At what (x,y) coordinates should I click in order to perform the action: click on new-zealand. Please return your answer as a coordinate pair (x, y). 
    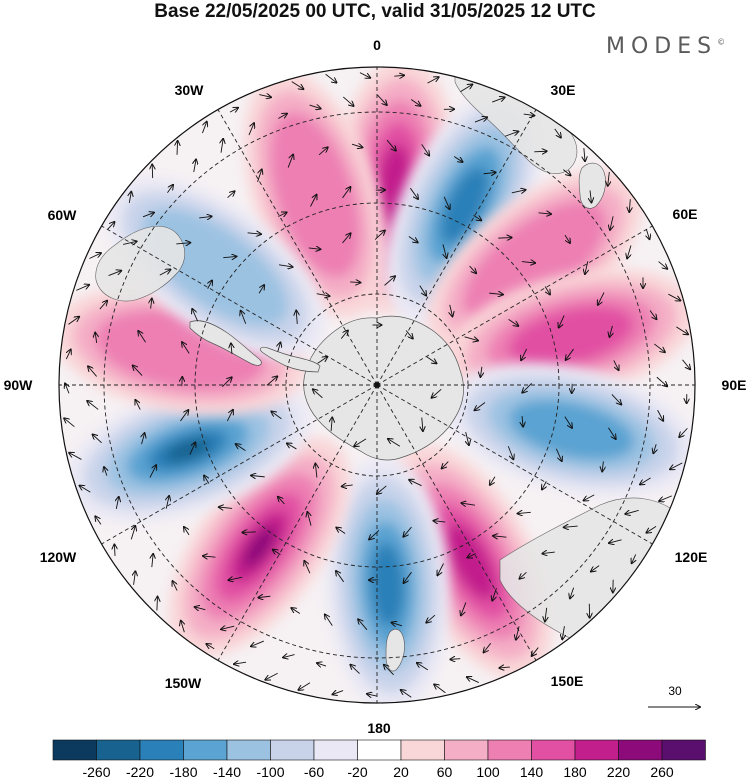
    Looking at the image, I should click on (395, 650).